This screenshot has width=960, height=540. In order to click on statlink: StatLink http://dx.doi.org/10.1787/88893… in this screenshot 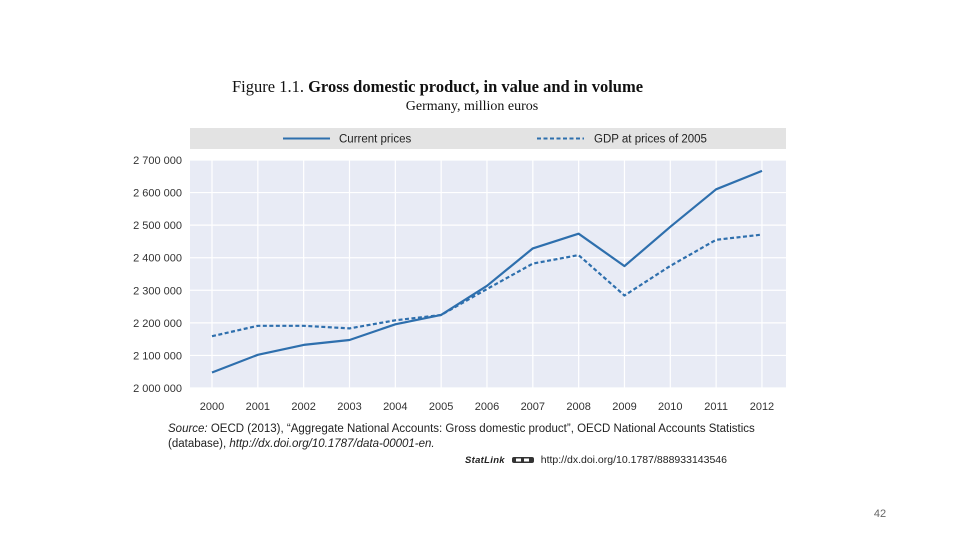, I will do `click(596, 460)`.